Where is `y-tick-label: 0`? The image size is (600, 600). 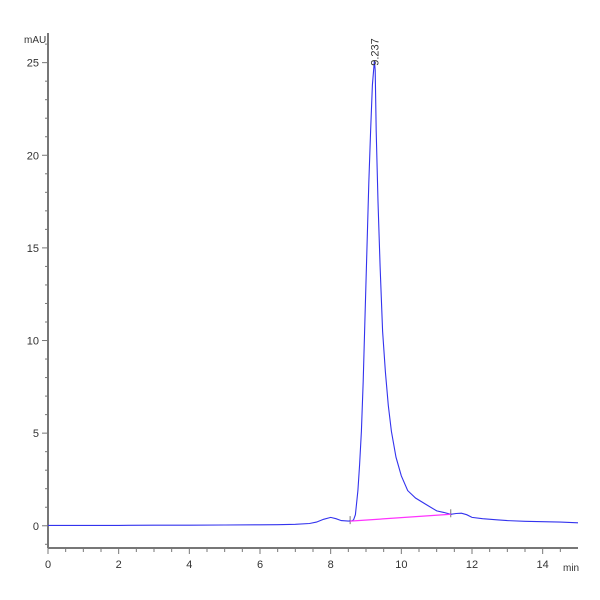
y-tick-label: 0 is located at coordinates (36, 527).